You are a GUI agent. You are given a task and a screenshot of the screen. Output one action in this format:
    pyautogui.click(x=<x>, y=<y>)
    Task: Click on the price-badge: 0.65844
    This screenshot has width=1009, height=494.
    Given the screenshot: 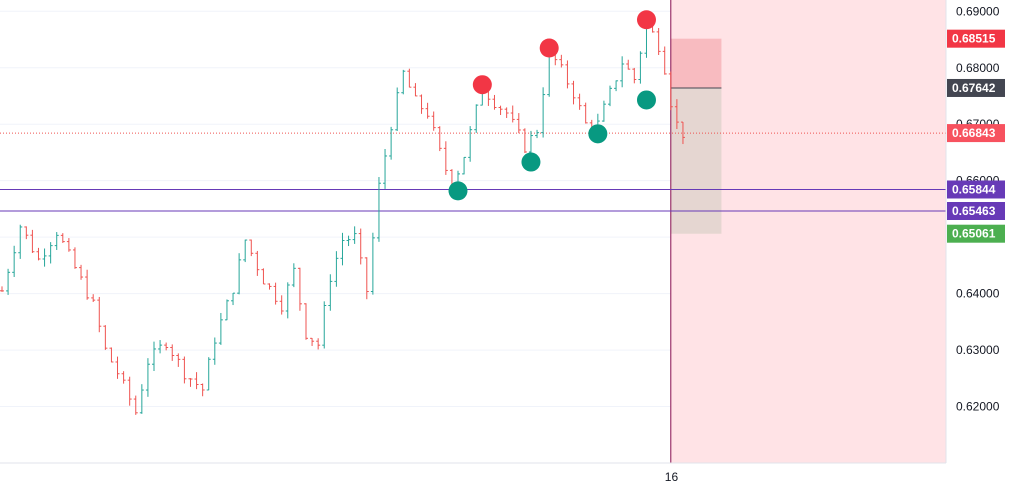 What is the action you would take?
    pyautogui.click(x=976, y=189)
    